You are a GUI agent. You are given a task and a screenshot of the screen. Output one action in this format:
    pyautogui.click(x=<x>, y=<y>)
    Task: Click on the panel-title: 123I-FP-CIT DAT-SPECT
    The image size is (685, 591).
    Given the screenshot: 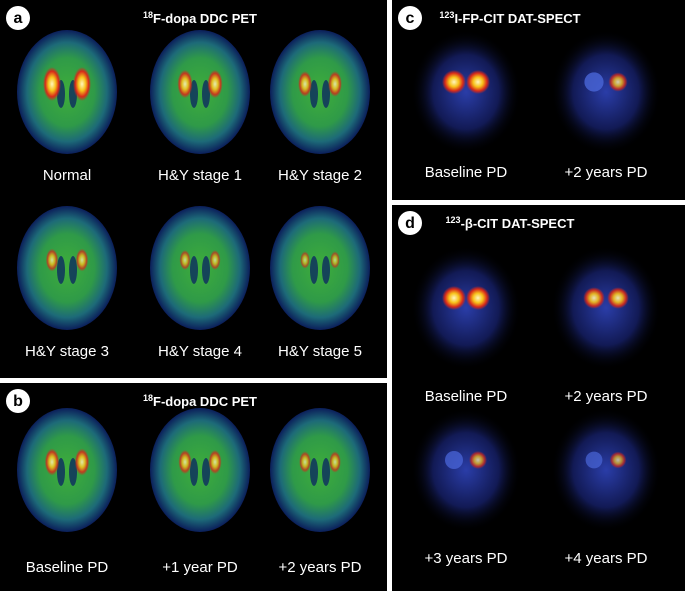 What is the action you would take?
    pyautogui.click(x=509, y=18)
    